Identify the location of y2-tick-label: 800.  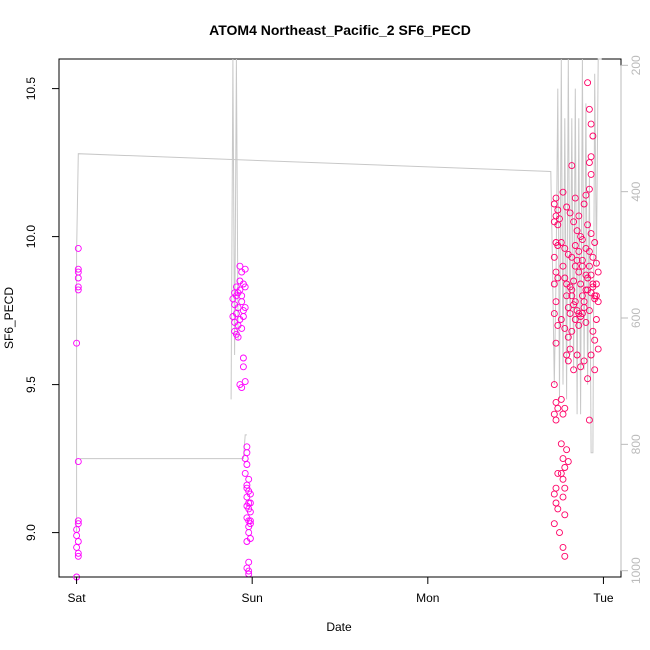
(636, 444).